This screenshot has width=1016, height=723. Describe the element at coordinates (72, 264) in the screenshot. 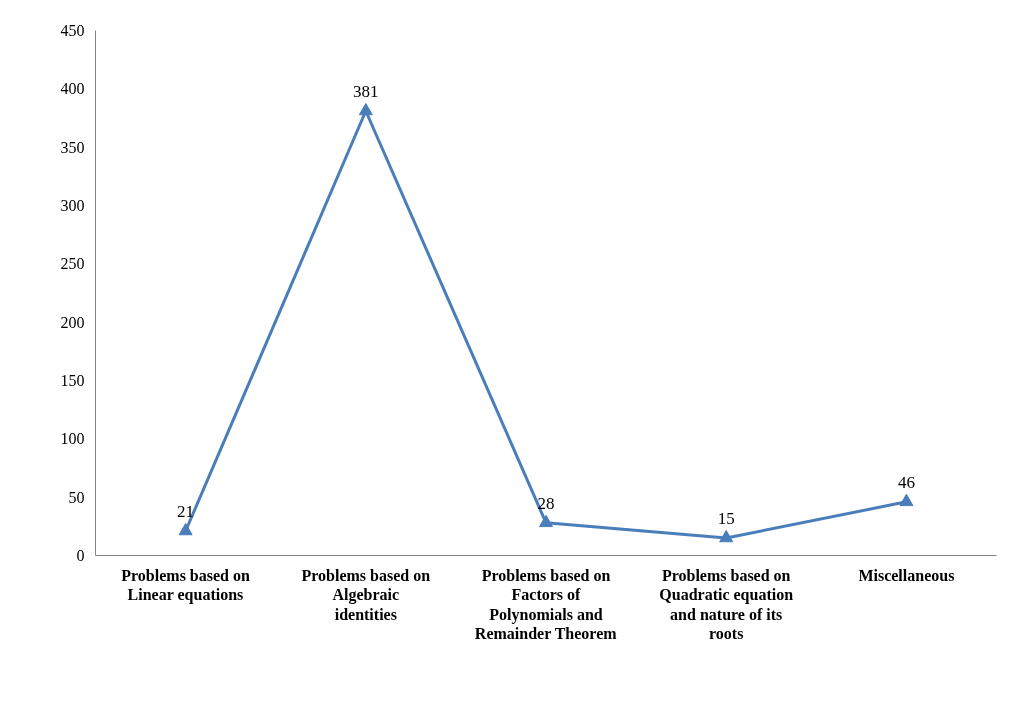

I see `y-tick-label: 250` at that location.